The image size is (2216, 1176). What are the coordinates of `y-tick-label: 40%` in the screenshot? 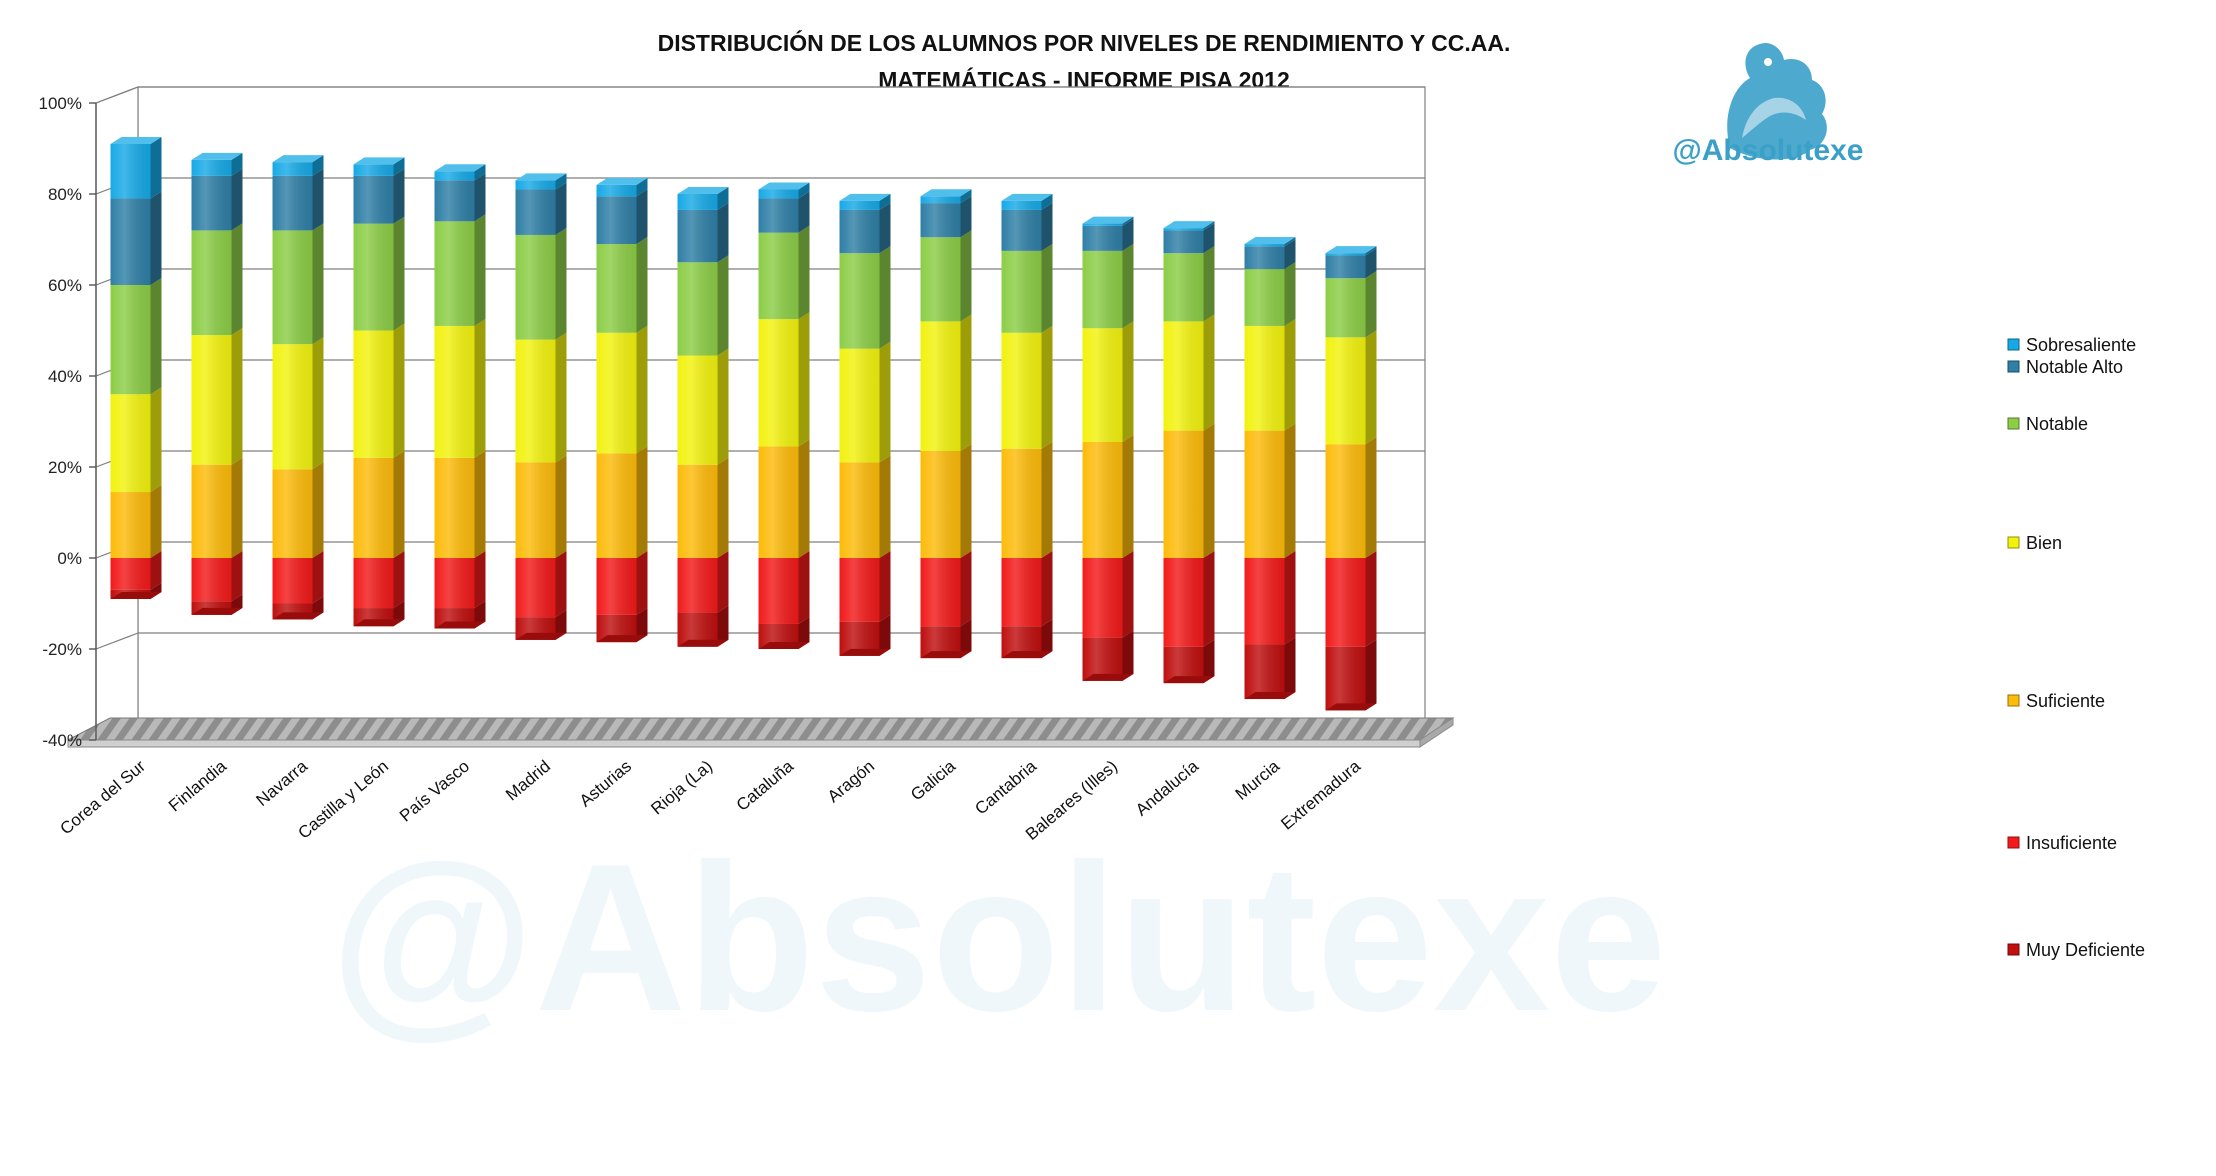 It's located at (65, 376).